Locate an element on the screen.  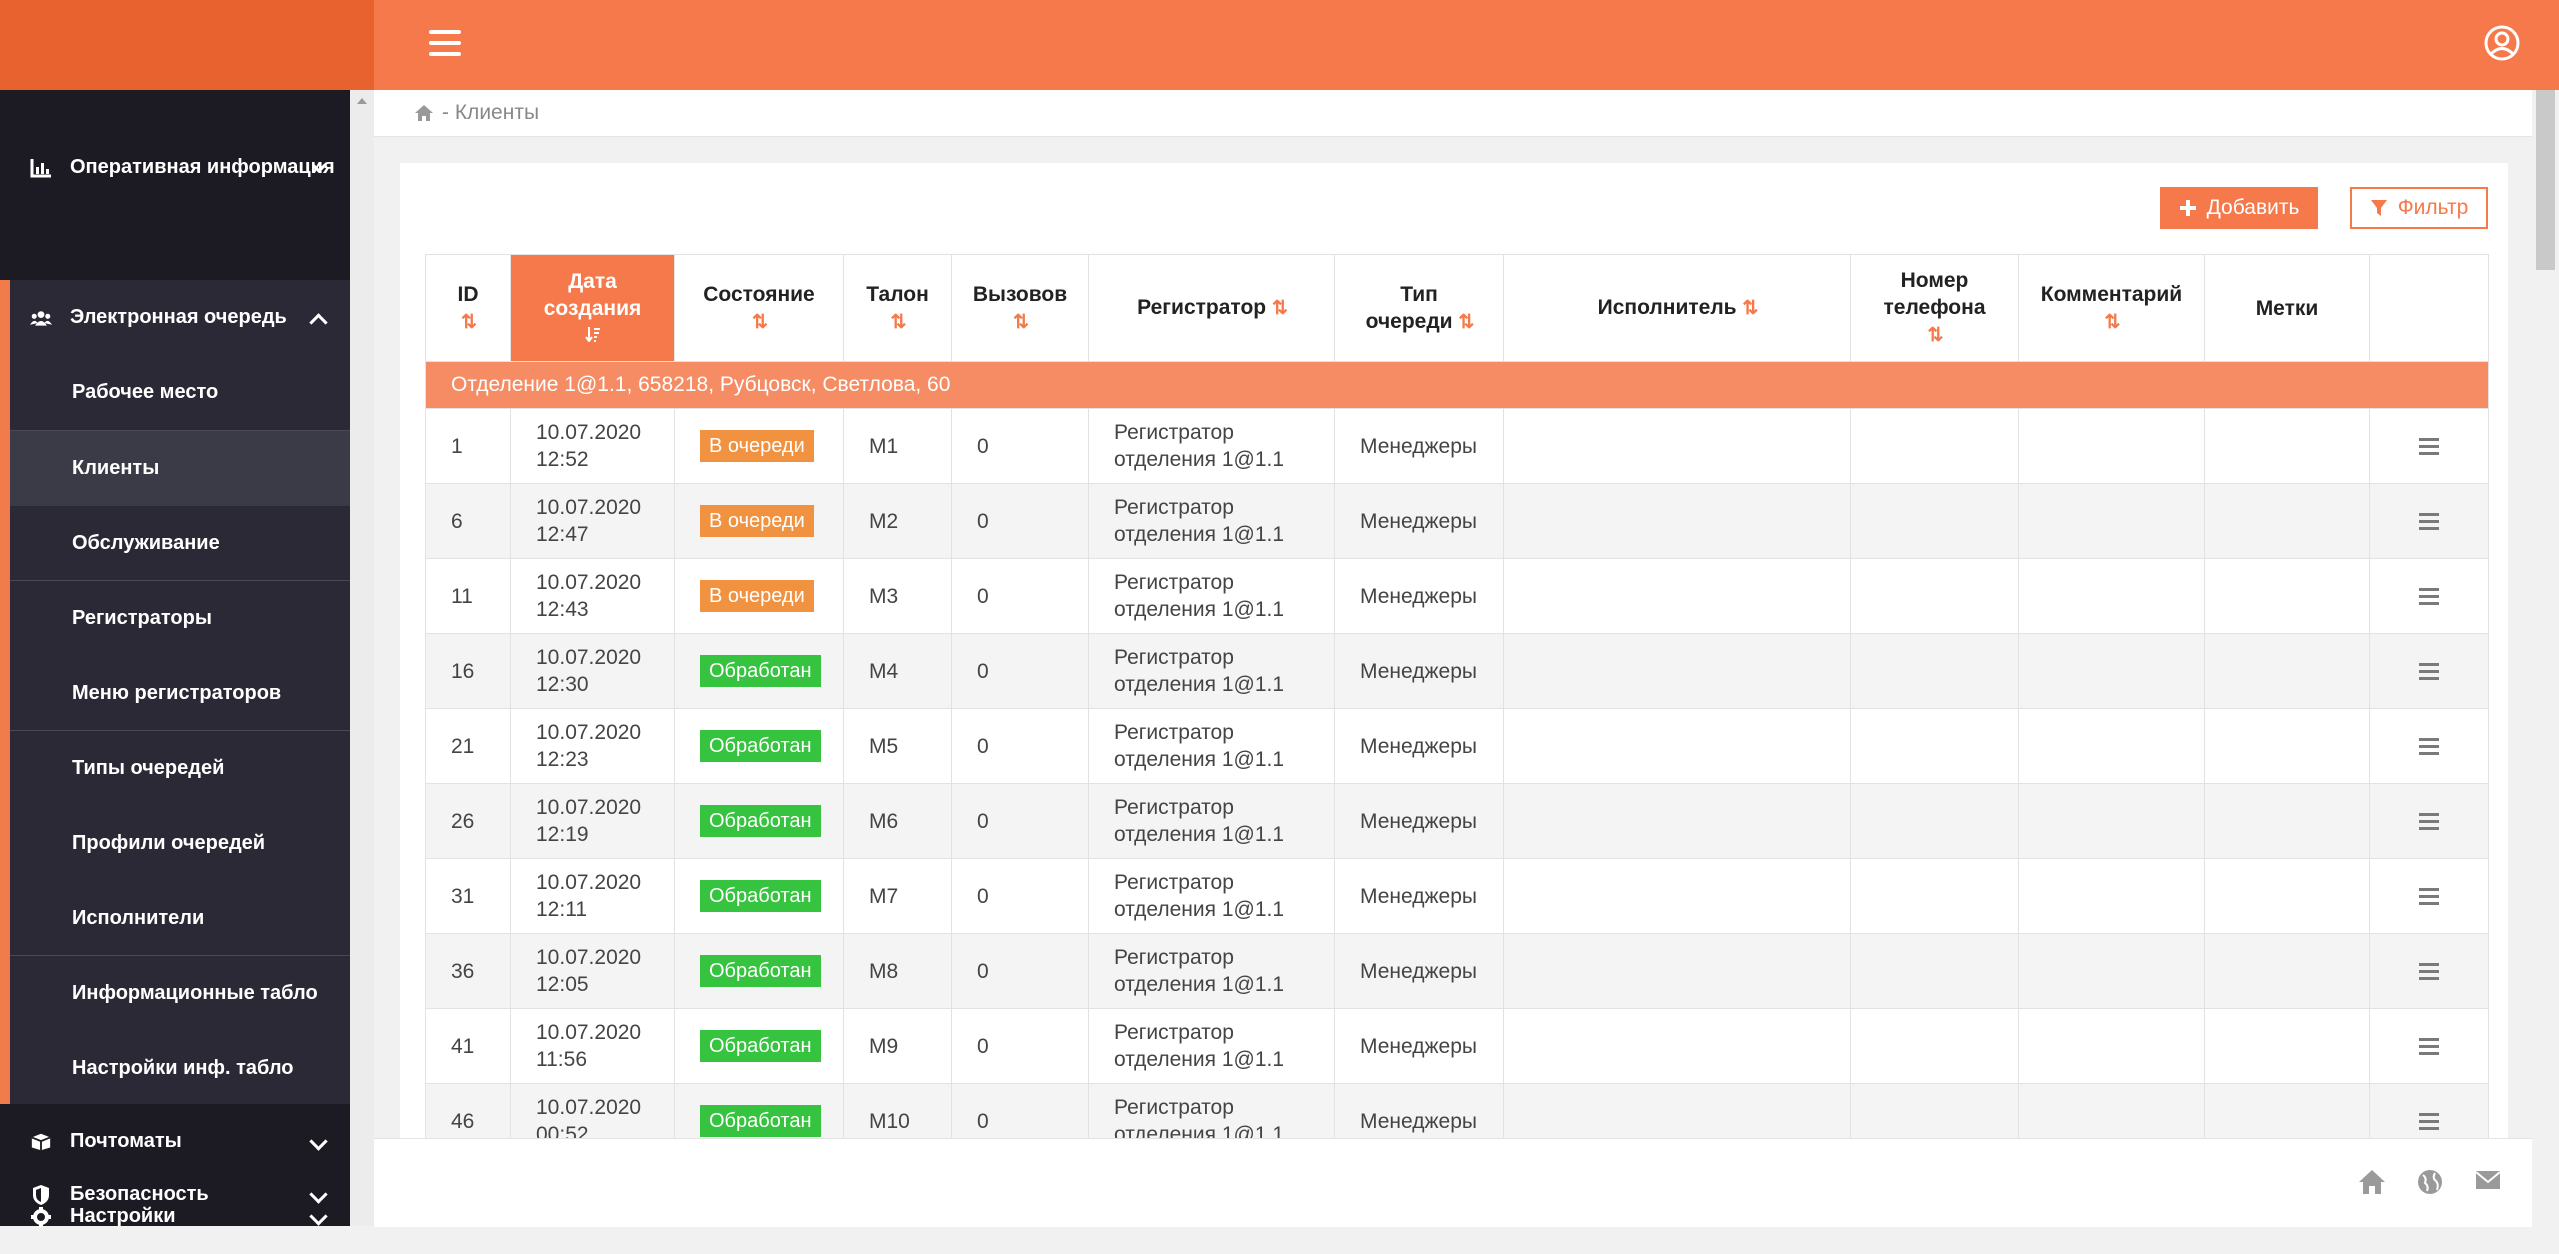
sidebar-item-operational-info: Оперативная информация is located at coordinates (175, 167).